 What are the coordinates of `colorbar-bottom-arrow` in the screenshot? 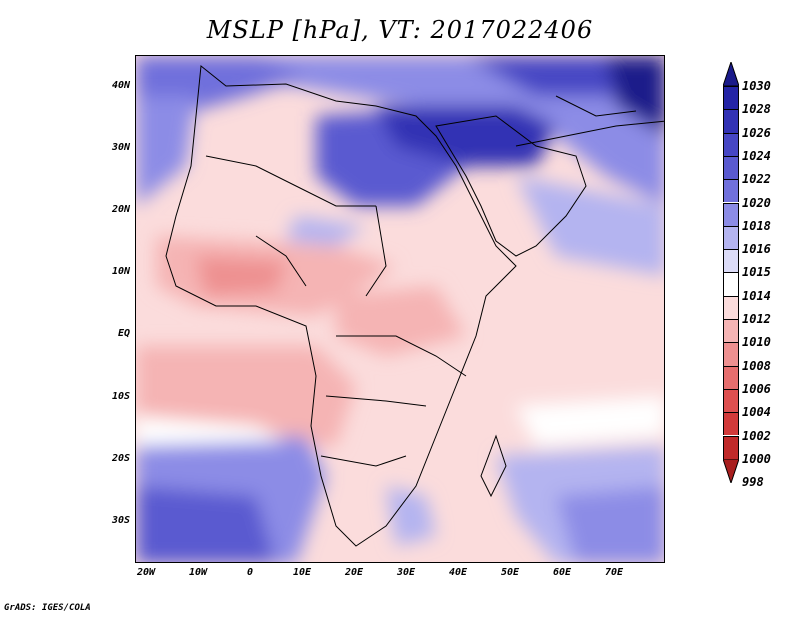 It's located at (731, 470).